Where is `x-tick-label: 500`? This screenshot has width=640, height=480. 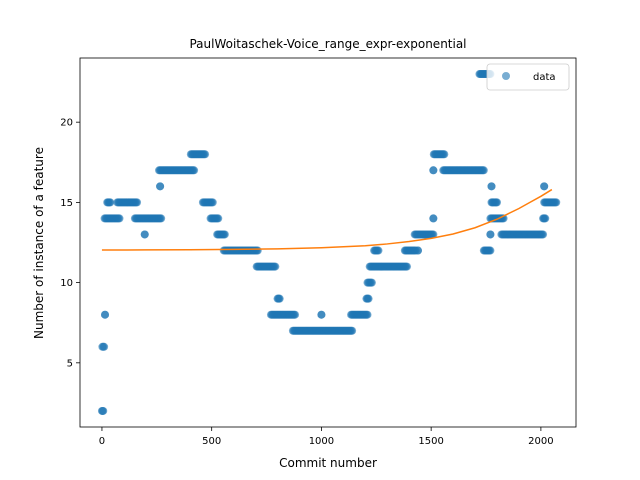
x-tick-label: 500 is located at coordinates (211, 441).